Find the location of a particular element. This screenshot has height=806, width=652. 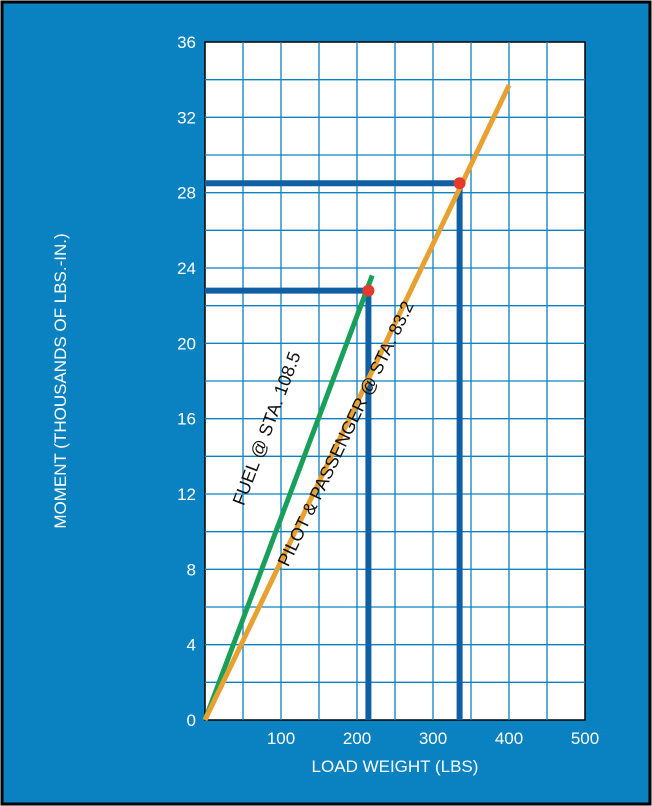

y-tick-label: 16 is located at coordinates (186, 419).